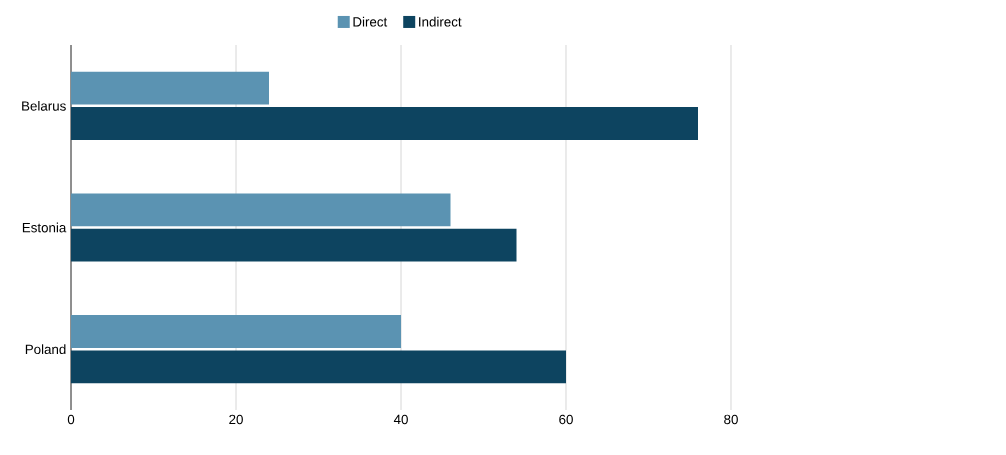 The width and height of the screenshot is (1006, 455). What do you see at coordinates (236, 419) in the screenshot?
I see `x-tick-label: 20` at bounding box center [236, 419].